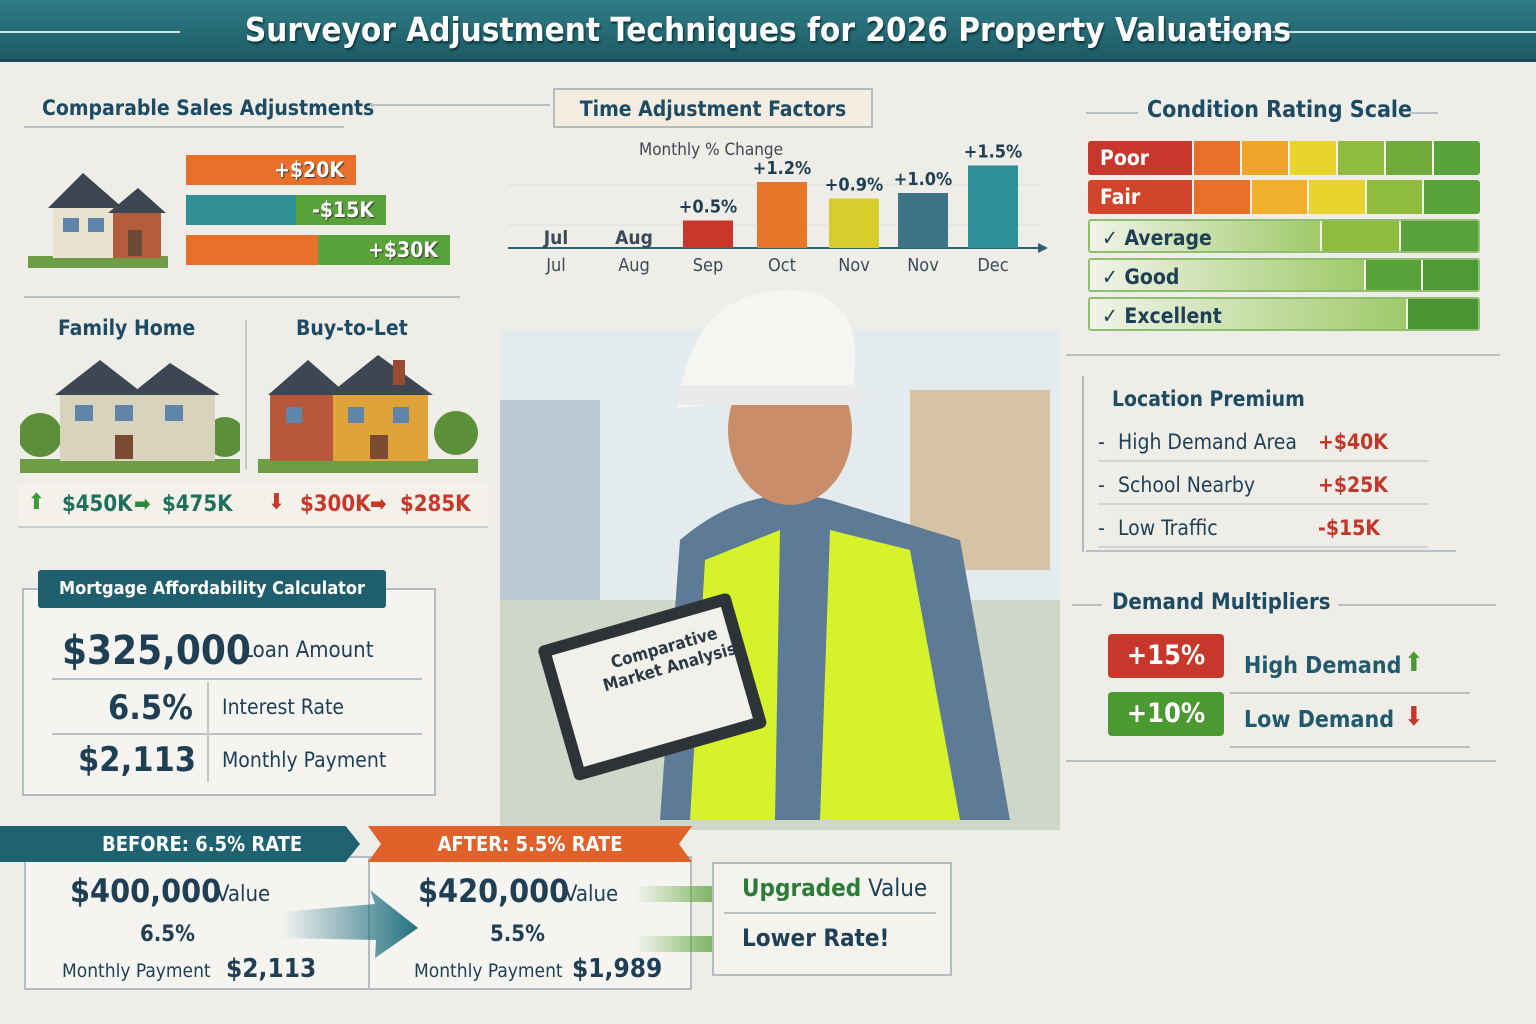  I want to click on dash: -, so click(1101, 485).